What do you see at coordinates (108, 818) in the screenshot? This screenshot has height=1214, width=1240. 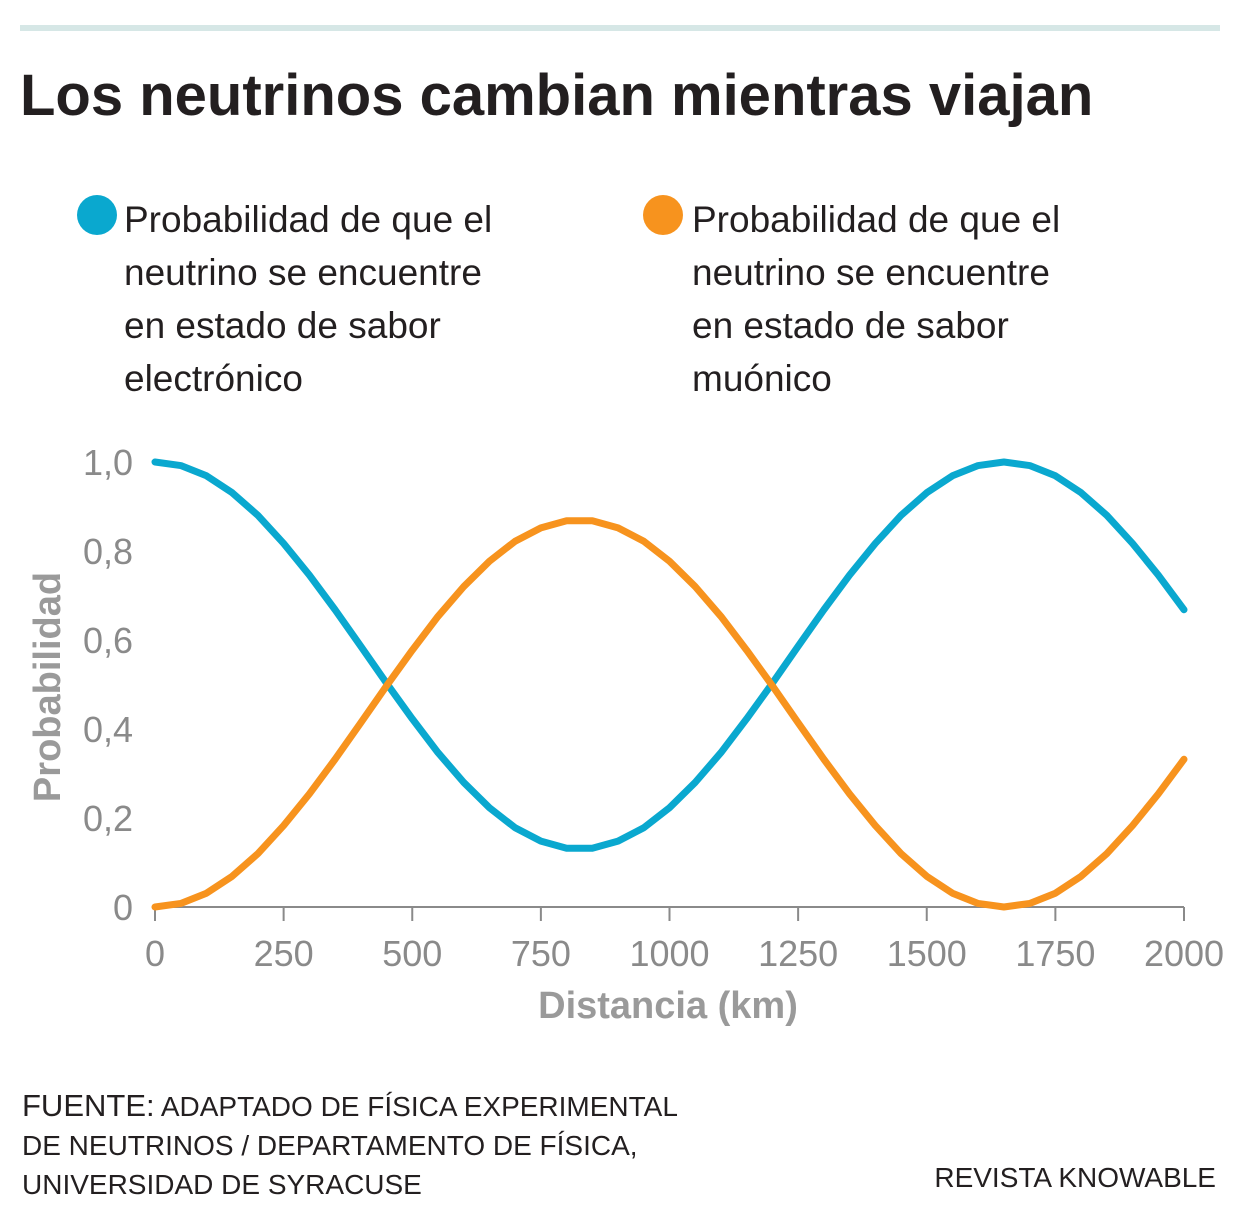 I see `y-tick-label: 0,2` at bounding box center [108, 818].